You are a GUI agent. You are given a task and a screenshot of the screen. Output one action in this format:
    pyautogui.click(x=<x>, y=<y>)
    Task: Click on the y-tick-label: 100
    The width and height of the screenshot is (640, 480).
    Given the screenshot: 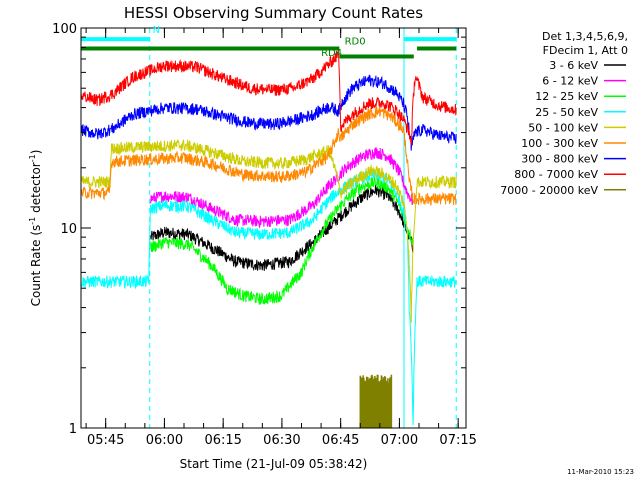 What is the action you would take?
    pyautogui.click(x=64, y=29)
    